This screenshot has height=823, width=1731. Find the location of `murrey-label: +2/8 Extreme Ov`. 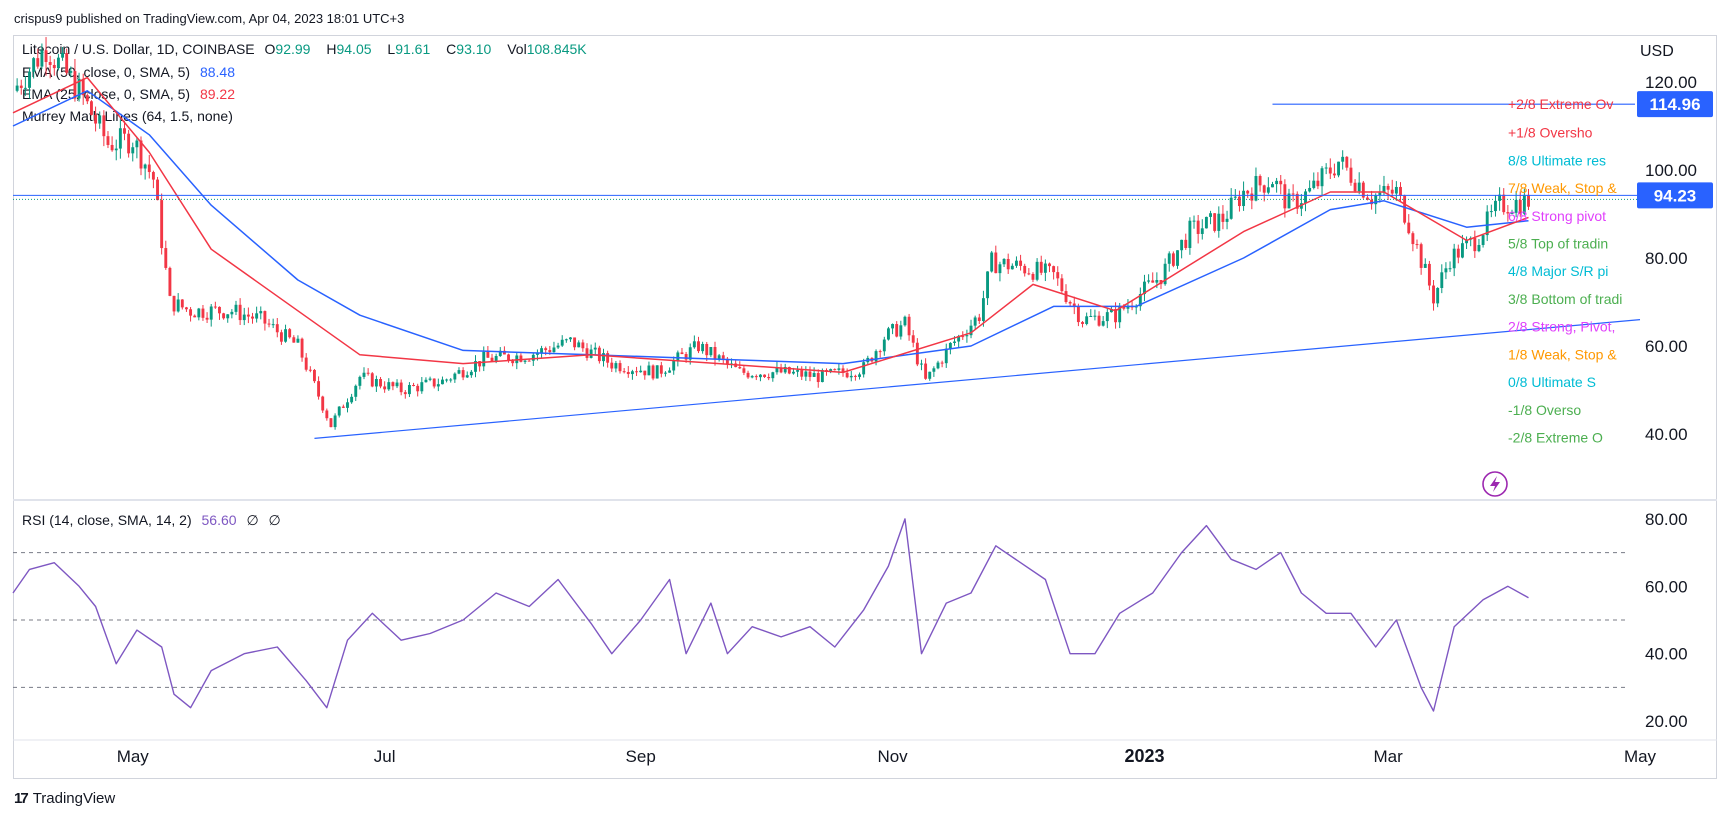

murrey-label: +2/8 Extreme Ov is located at coordinates (1560, 104).